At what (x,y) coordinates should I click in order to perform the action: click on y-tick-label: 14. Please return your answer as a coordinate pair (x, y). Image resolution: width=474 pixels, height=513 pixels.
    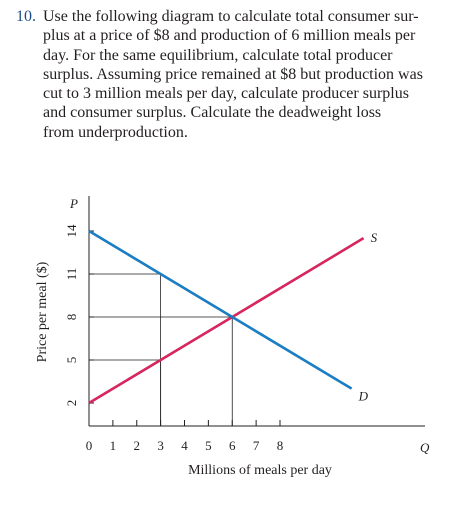
    Looking at the image, I should click on (71, 231).